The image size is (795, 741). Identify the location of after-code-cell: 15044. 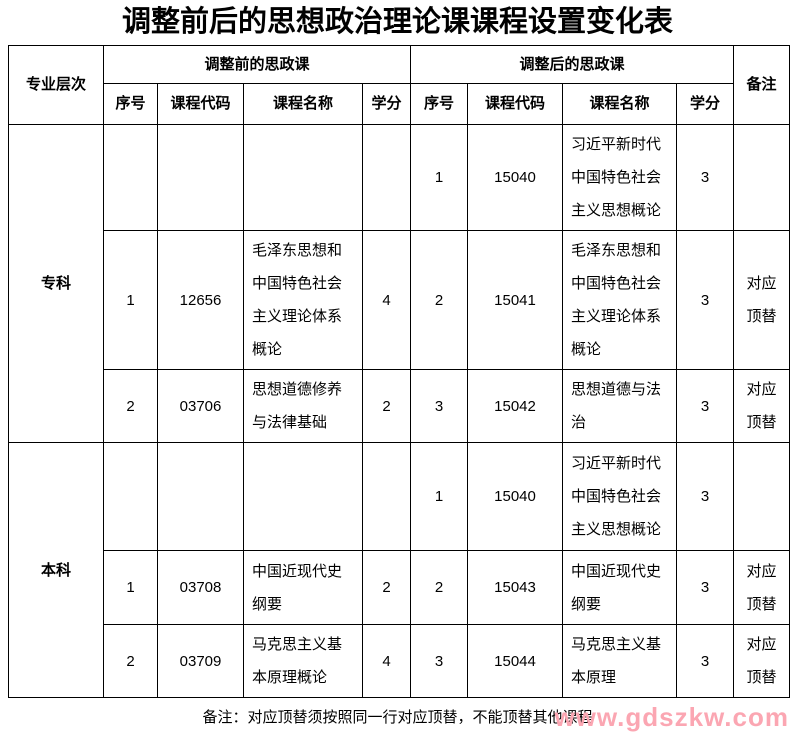
(515, 661).